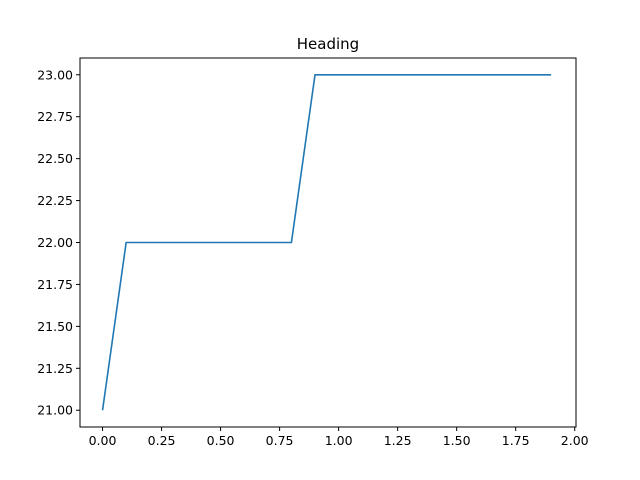  What do you see at coordinates (55, 368) in the screenshot?
I see `y-tick-label: 21.25` at bounding box center [55, 368].